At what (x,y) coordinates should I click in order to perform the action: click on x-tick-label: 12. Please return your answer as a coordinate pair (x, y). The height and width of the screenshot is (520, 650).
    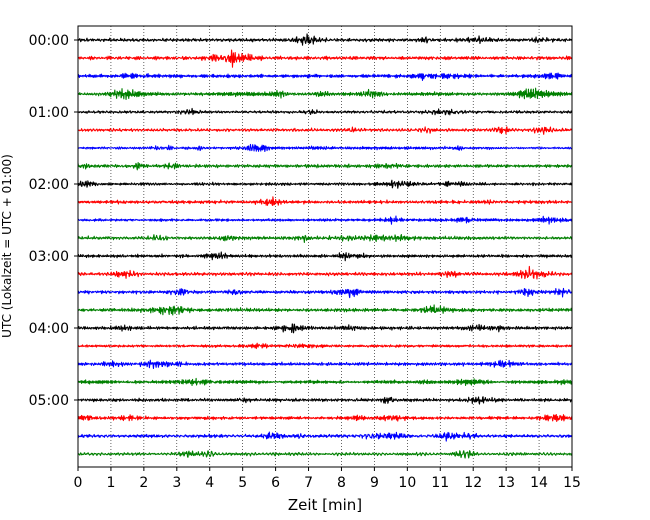
    Looking at the image, I should click on (473, 483).